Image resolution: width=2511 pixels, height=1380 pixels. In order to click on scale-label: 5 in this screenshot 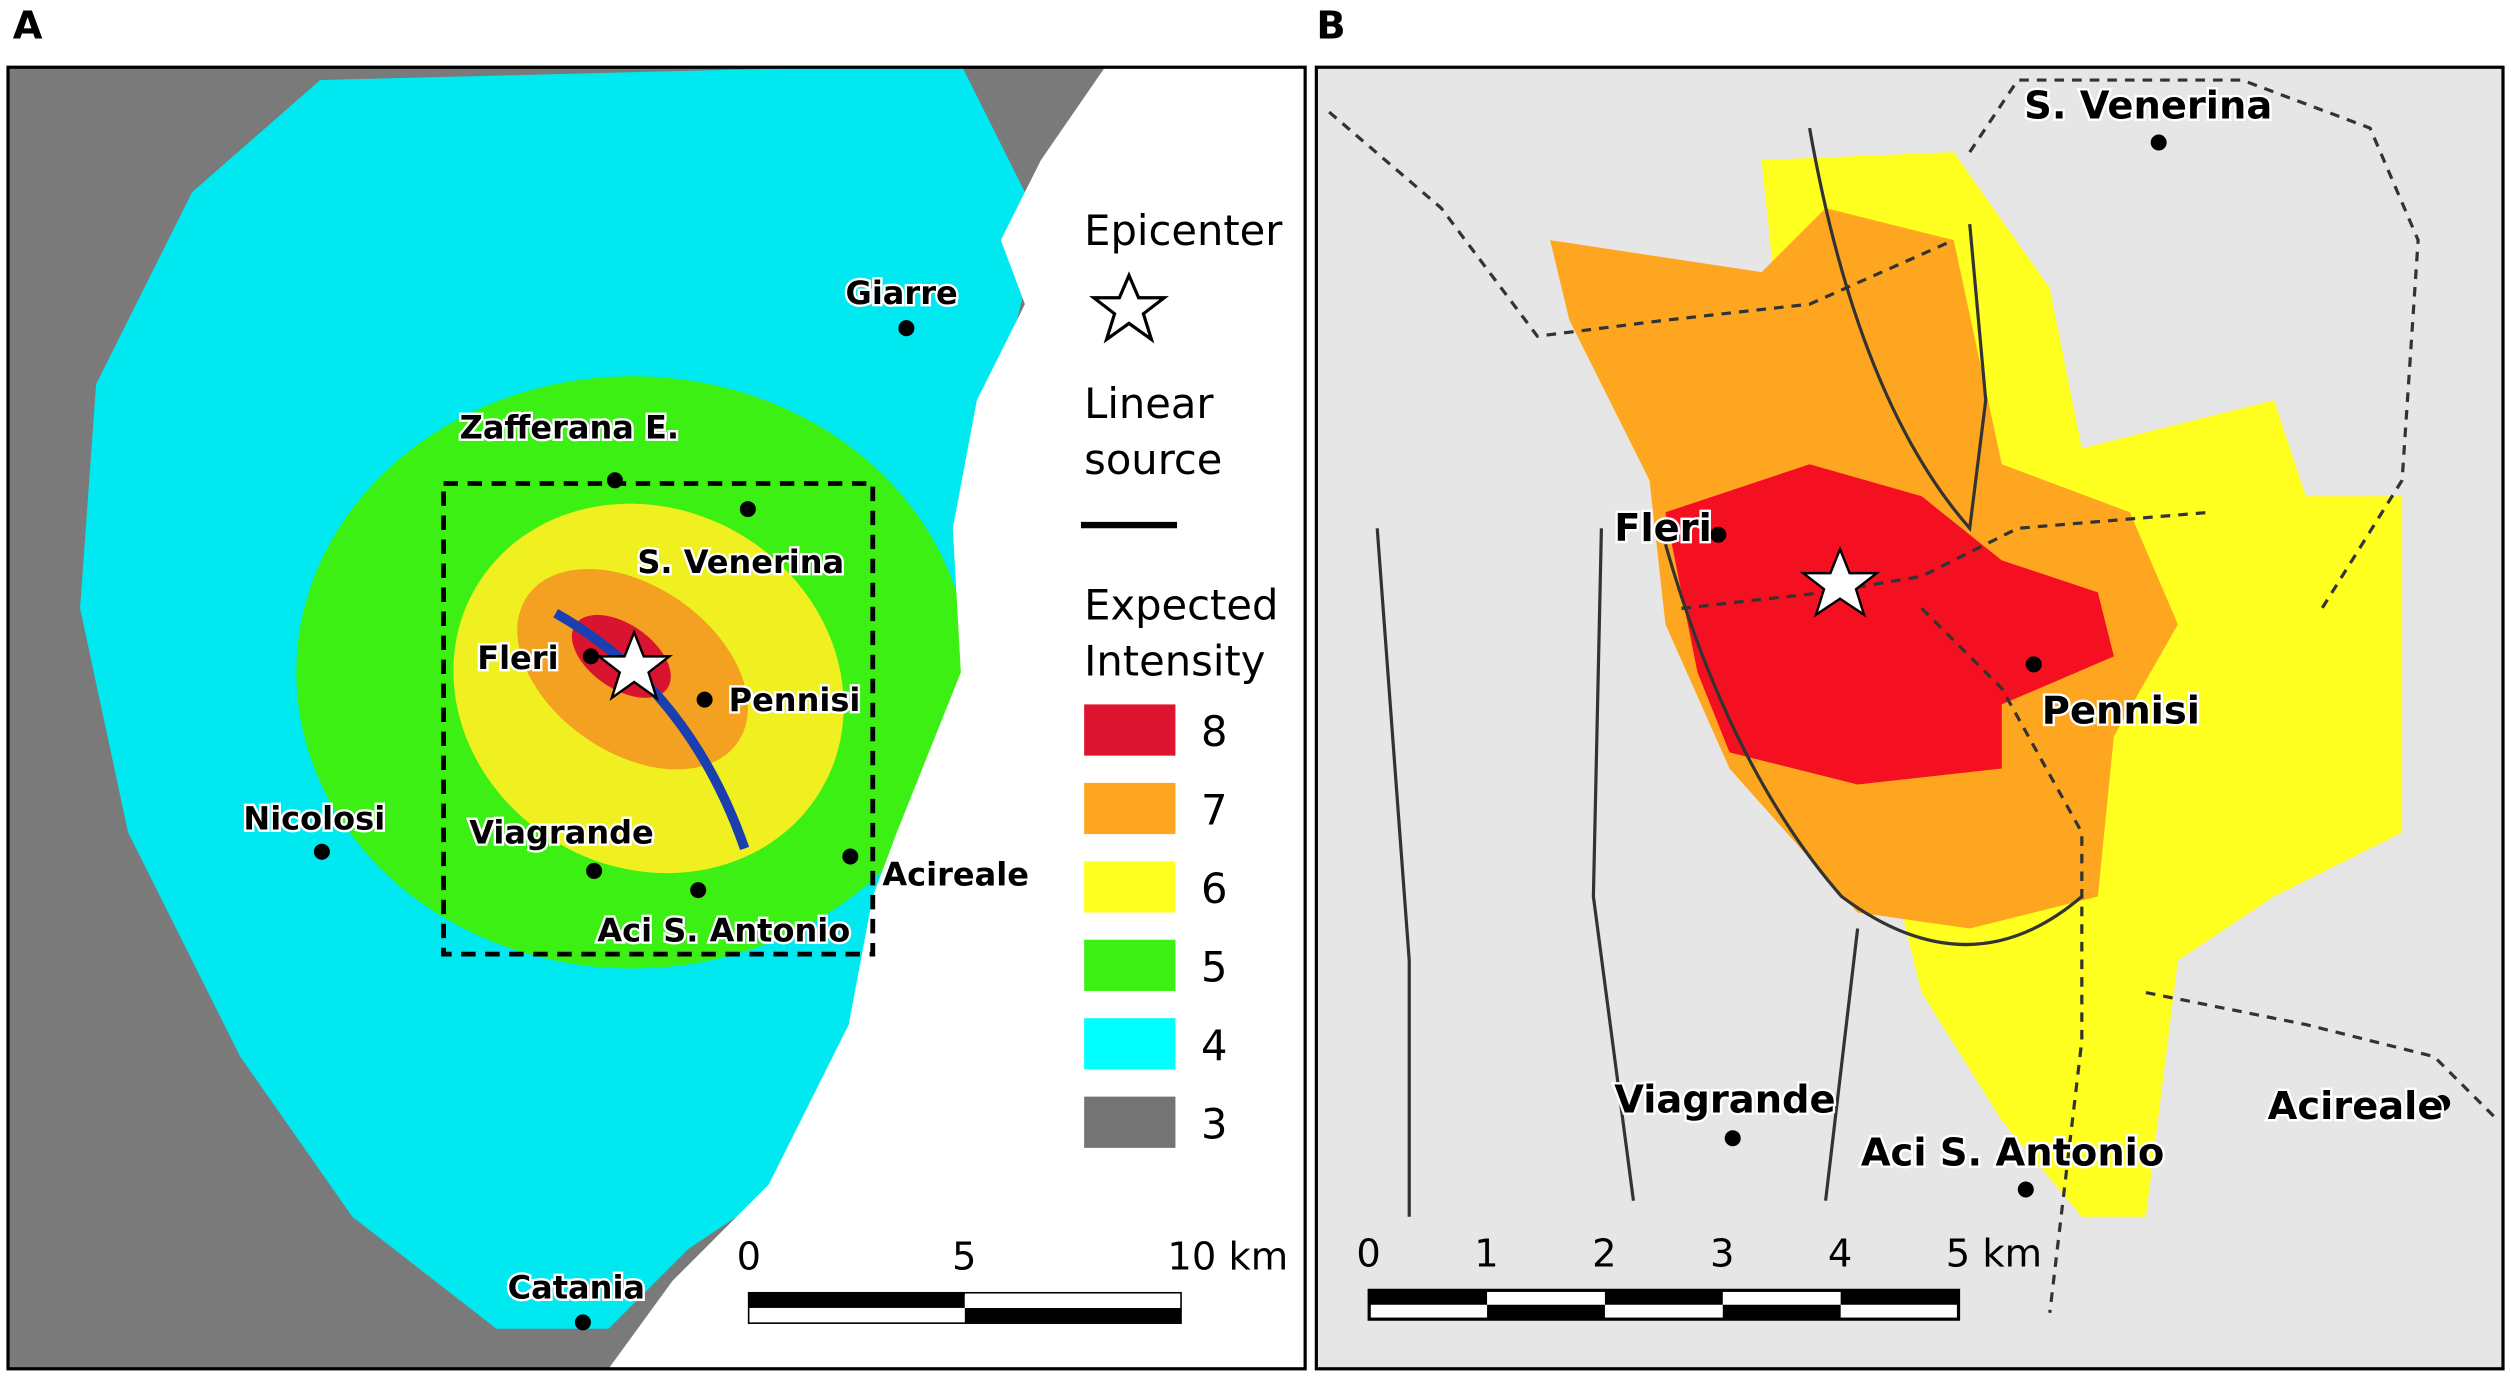, I will do `click(964, 1257)`.